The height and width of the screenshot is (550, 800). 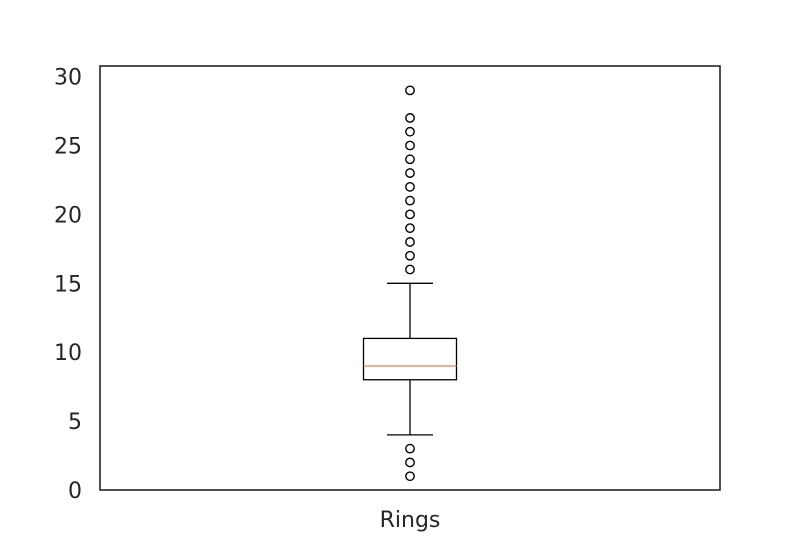 I want to click on y-tick-label: 20, so click(x=68, y=215).